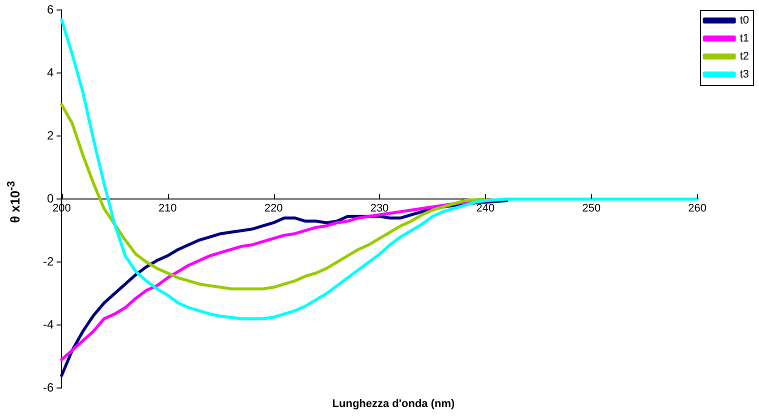 Image resolution: width=759 pixels, height=416 pixels. I want to click on x-tick-label: 250, so click(591, 208).